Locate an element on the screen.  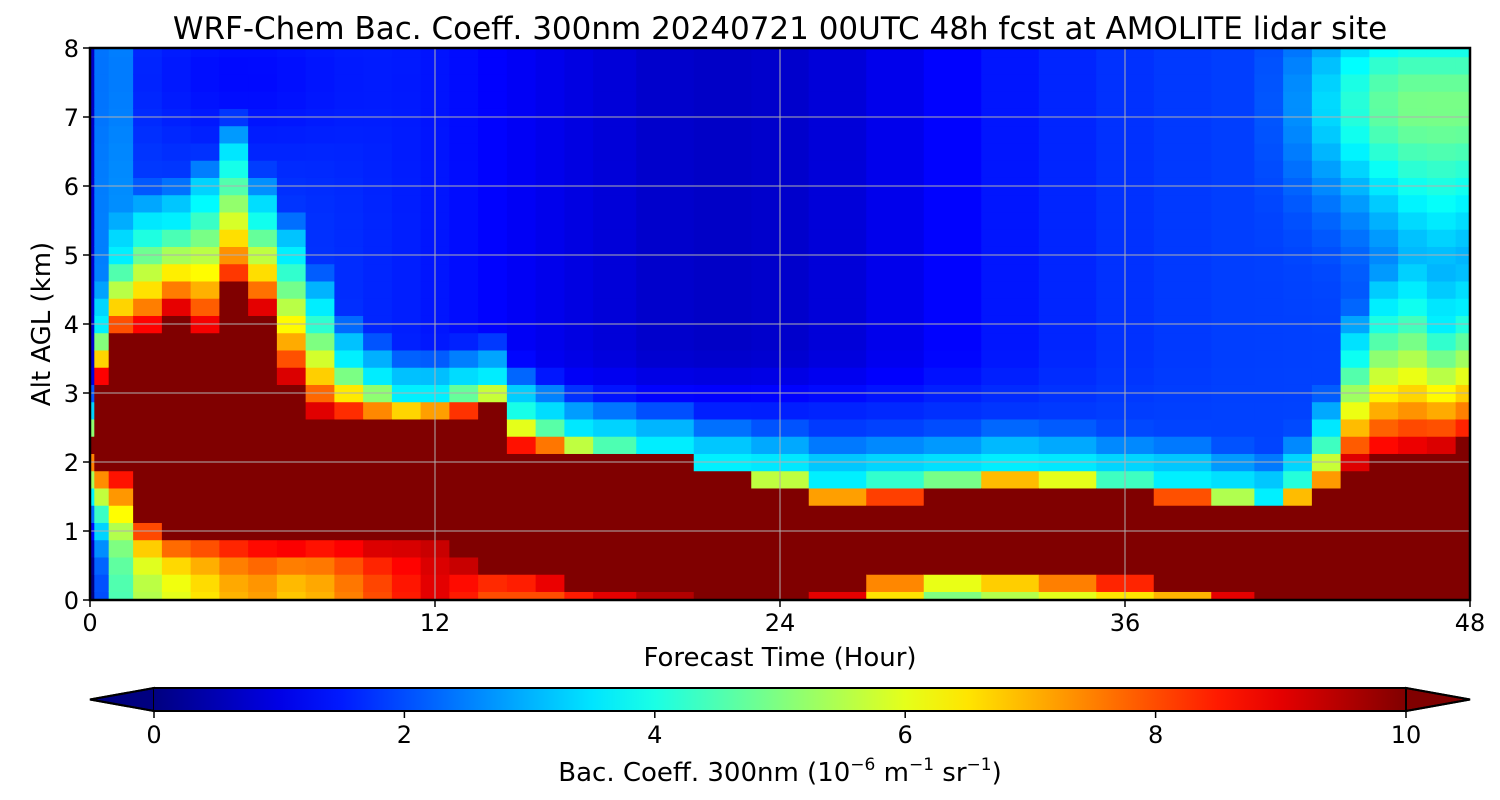
y-tick-label: 0 is located at coordinates (71, 601).